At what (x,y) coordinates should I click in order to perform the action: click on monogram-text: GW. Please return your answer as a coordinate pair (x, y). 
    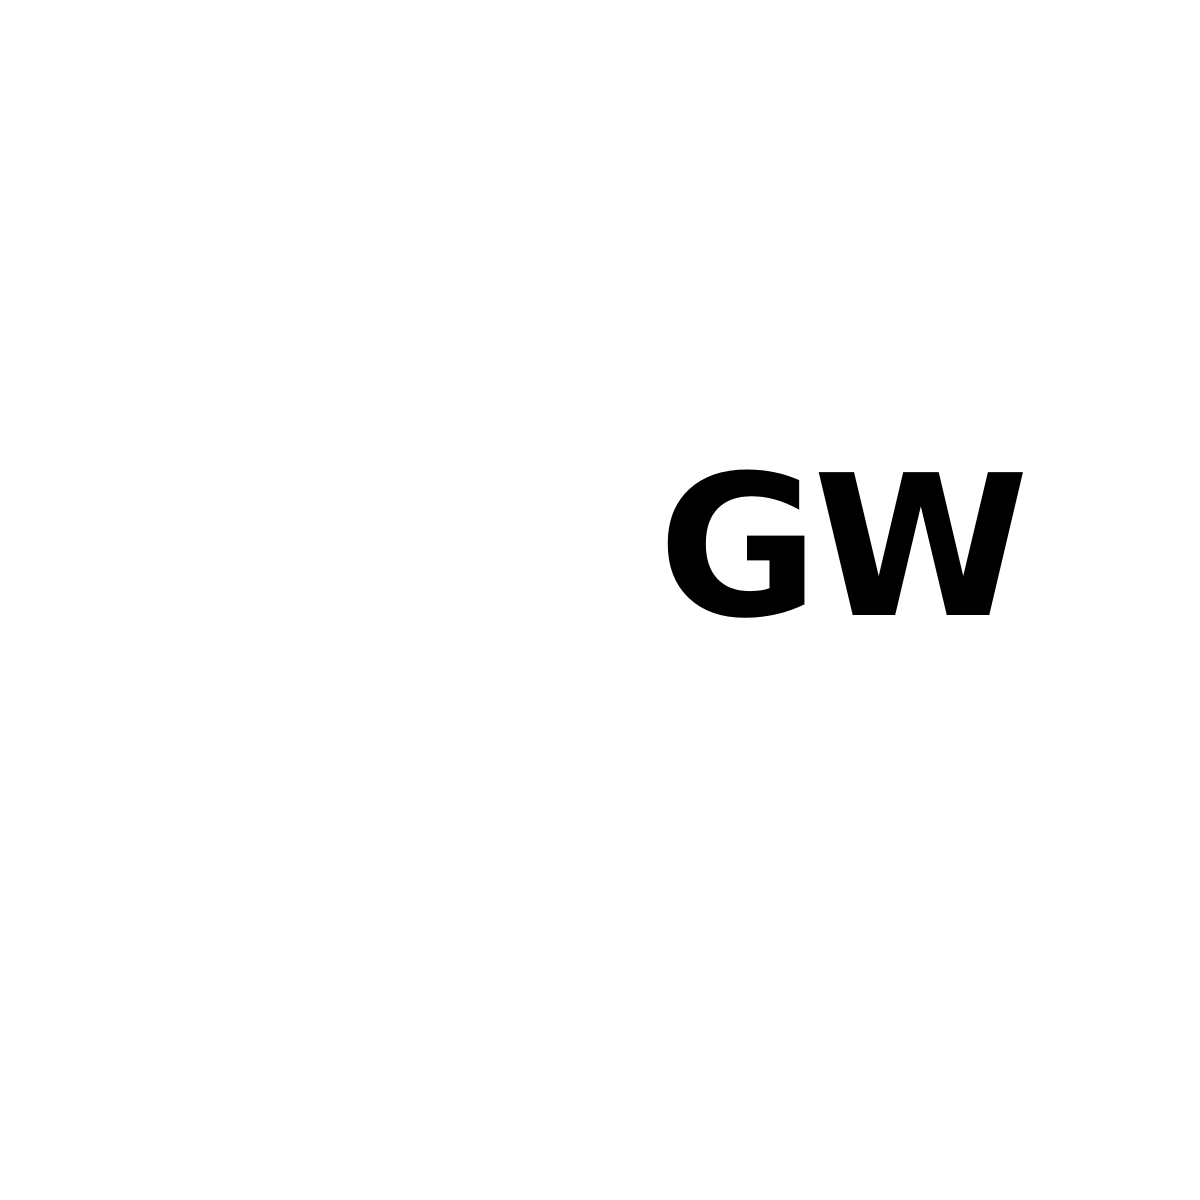
    Looking at the image, I should click on (843, 548).